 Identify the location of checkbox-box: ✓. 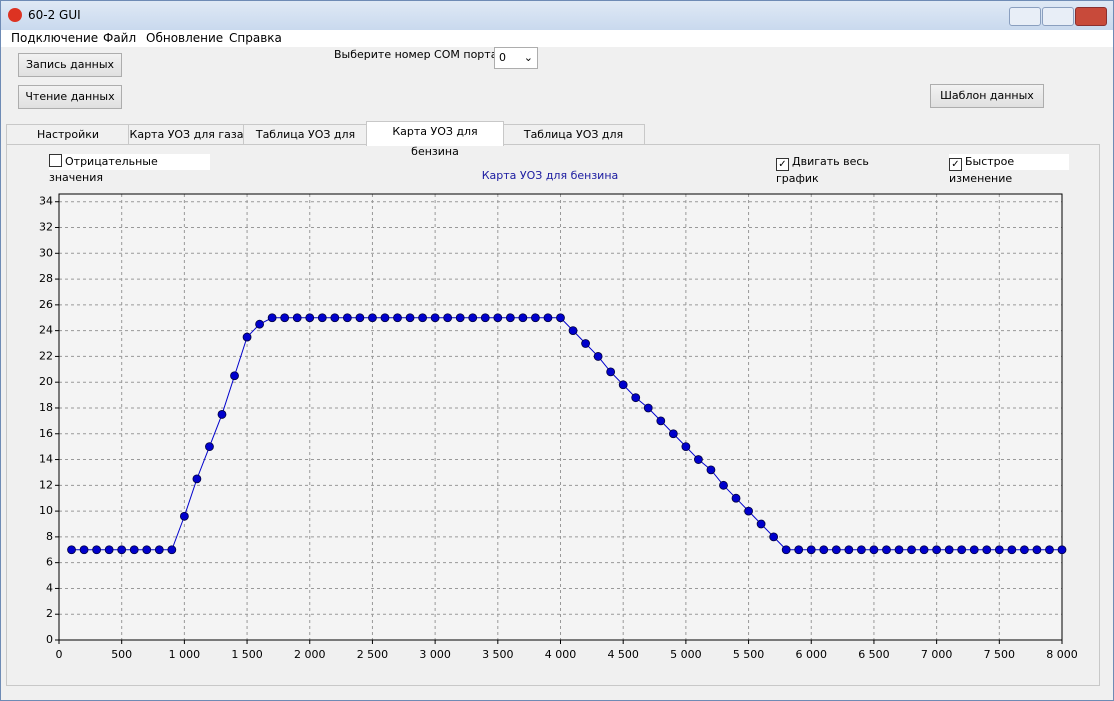
(955, 164).